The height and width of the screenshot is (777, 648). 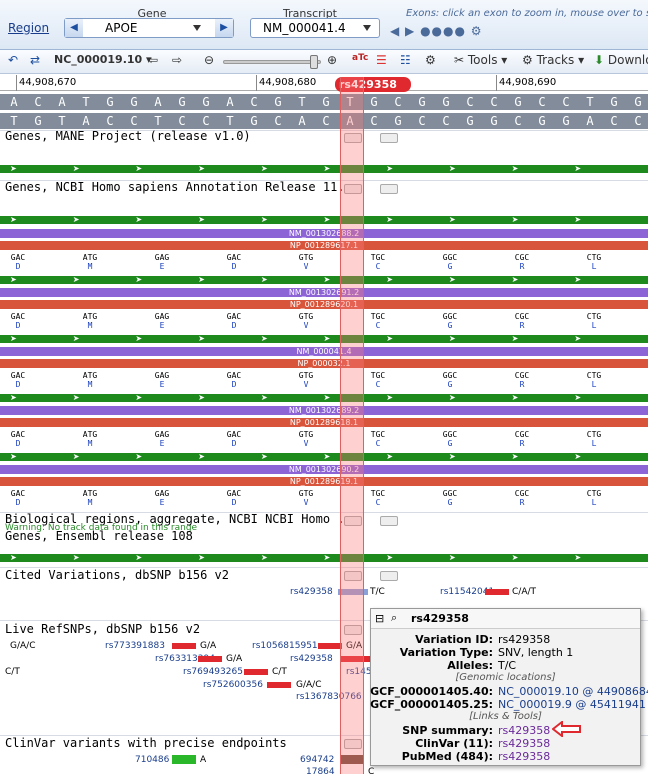 What do you see at coordinates (324, 422) in the screenshot?
I see `protein-bar: NP_001289618.1` at bounding box center [324, 422].